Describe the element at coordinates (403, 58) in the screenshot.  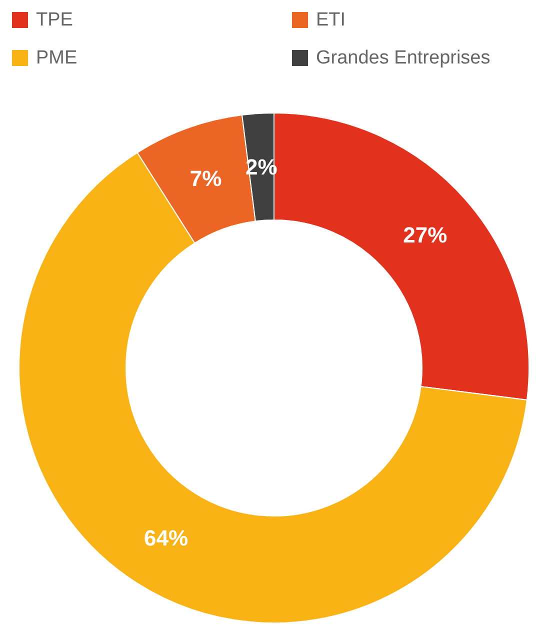
I see `legend-label: Grandes Entreprises` at that location.